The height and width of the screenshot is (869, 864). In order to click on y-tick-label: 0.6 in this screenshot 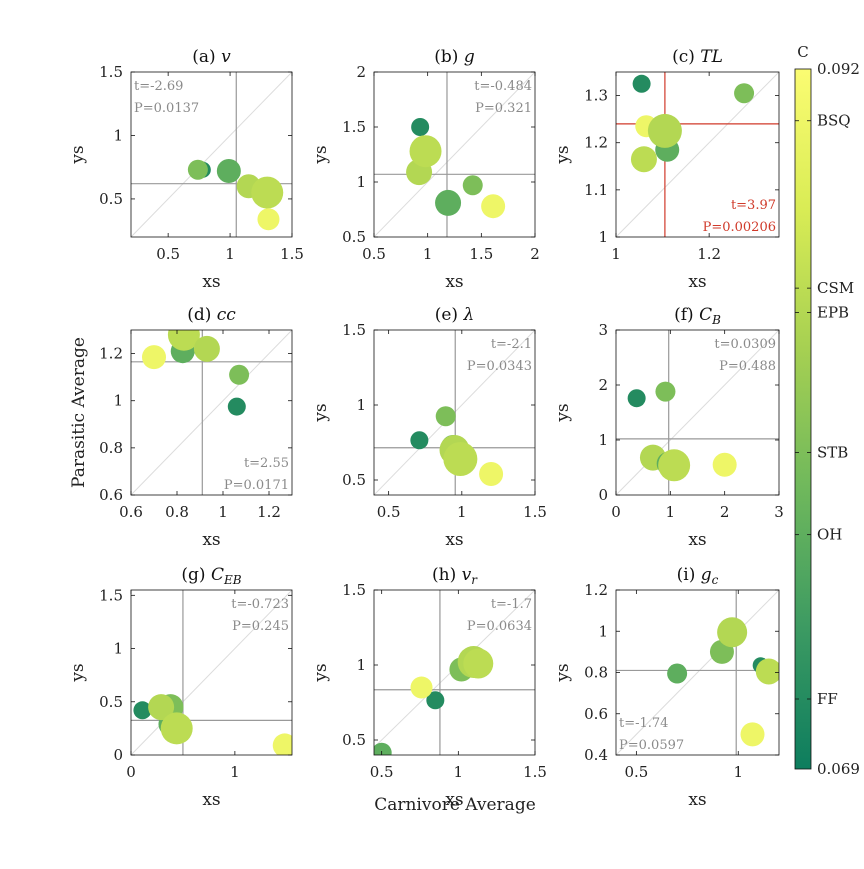, I will do `click(596, 714)`.